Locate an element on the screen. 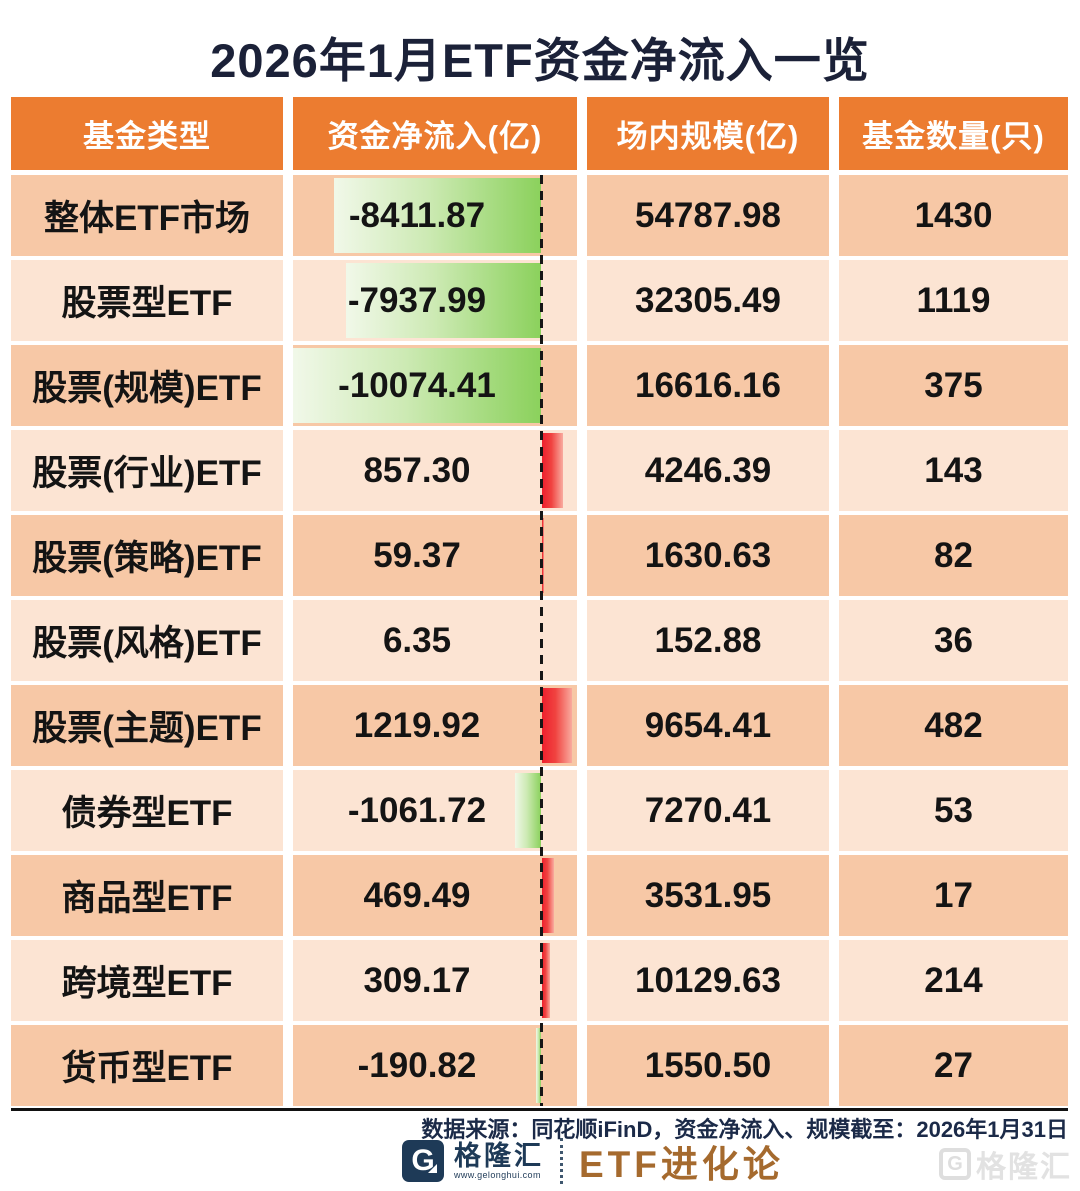 This screenshot has width=1080, height=1191. net-flow-value: -10074.41 is located at coordinates (417, 385).